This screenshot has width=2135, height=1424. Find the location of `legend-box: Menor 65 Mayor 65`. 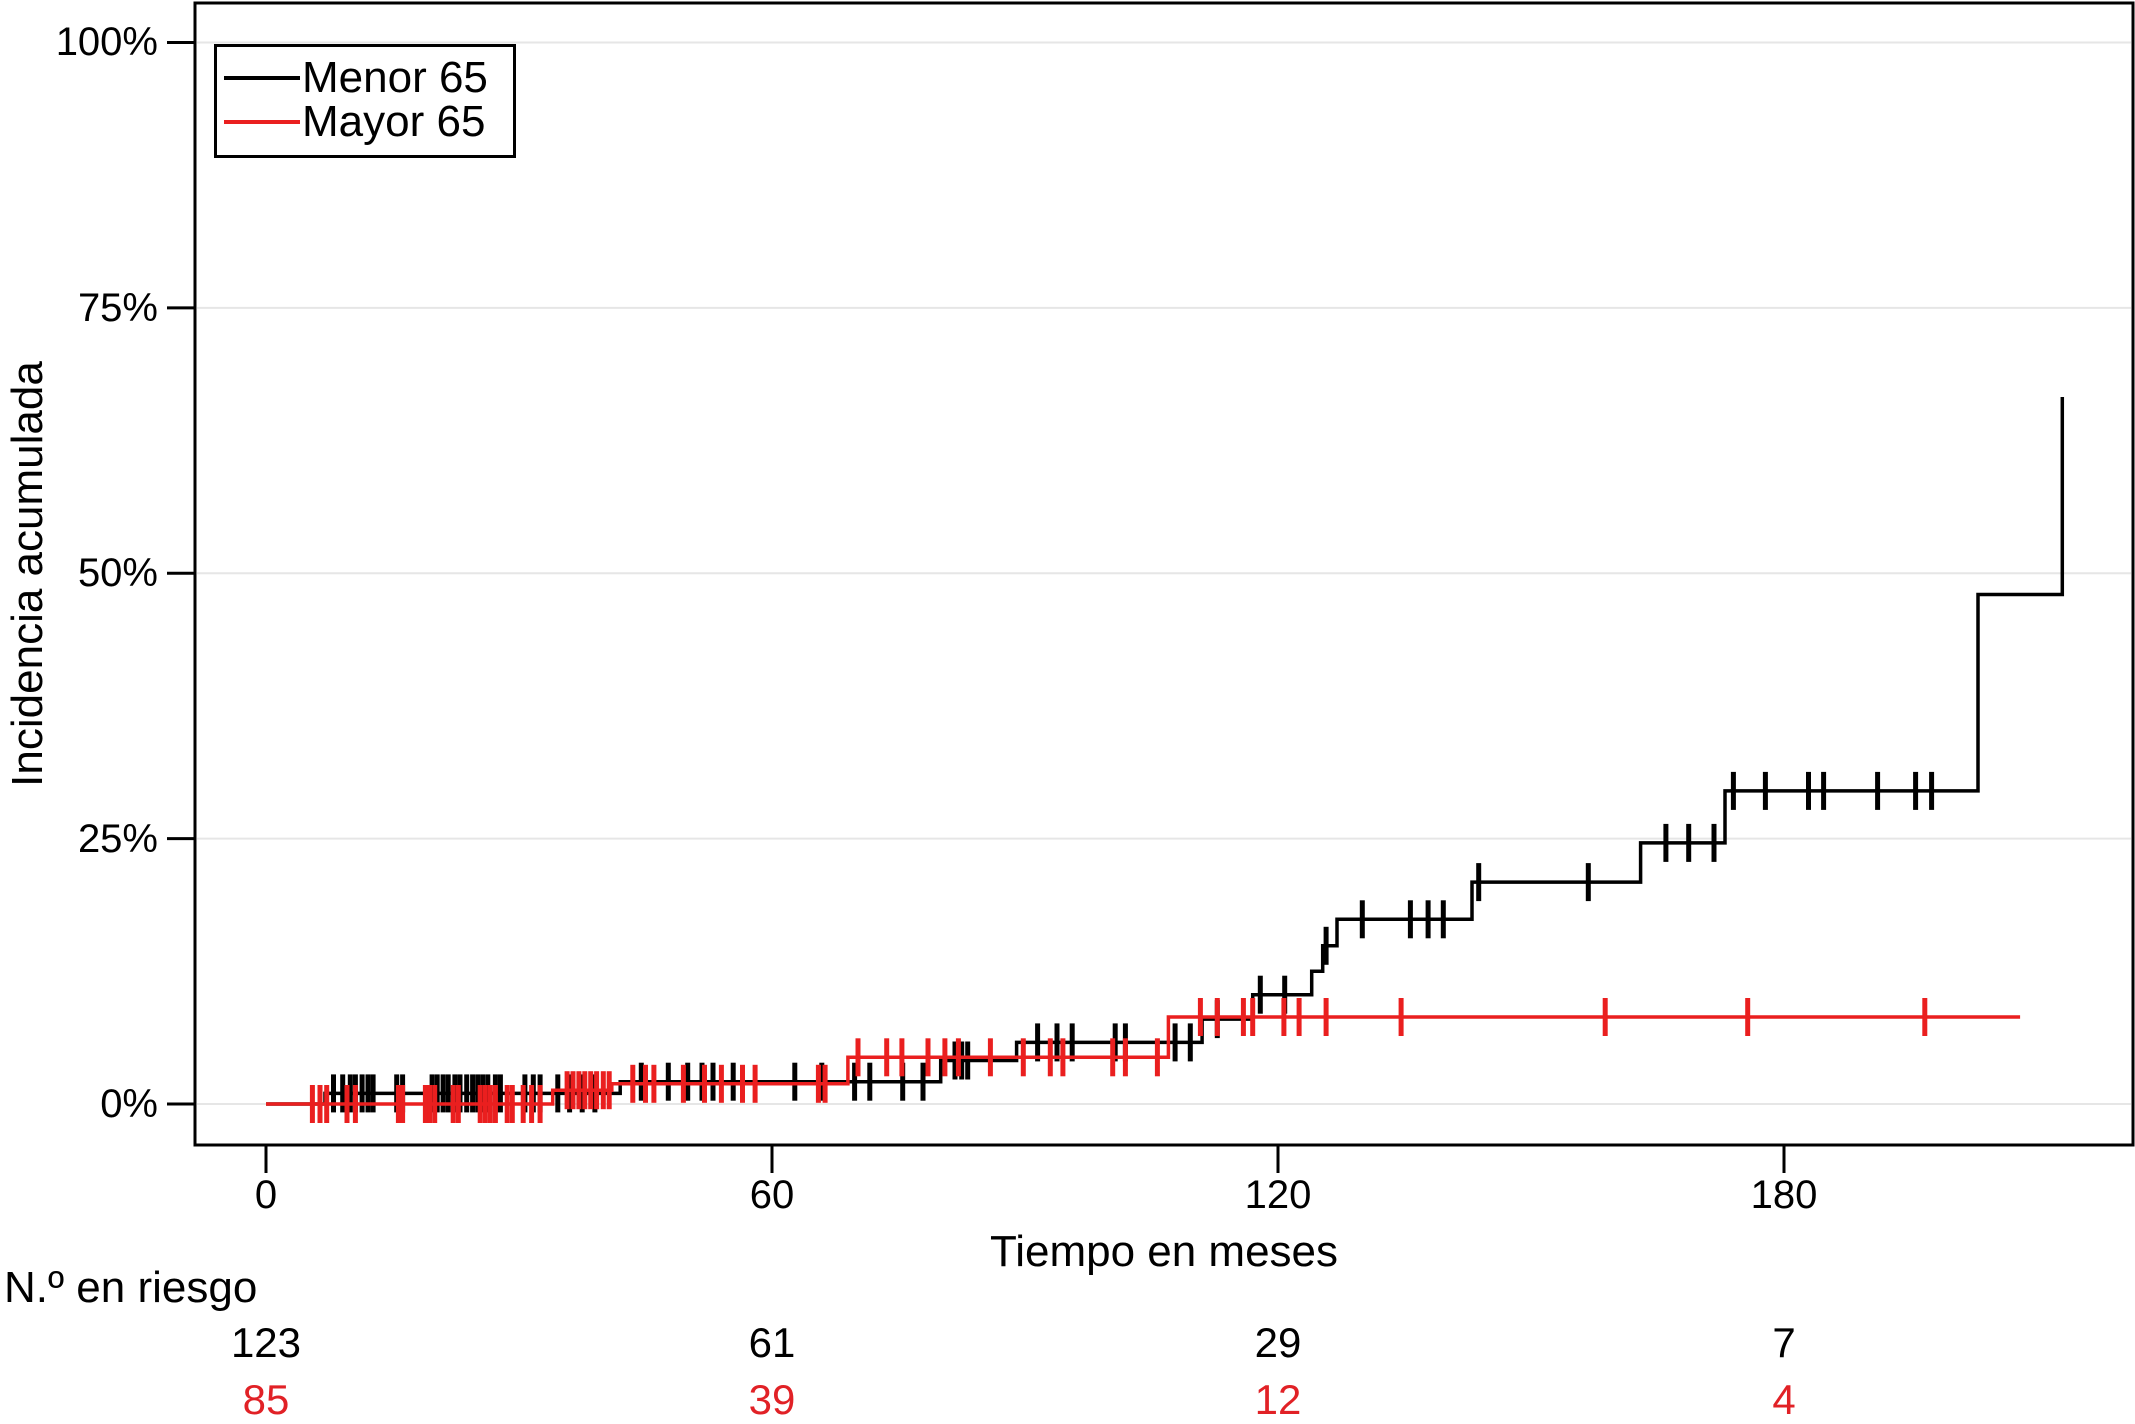

legend-box: Menor 65 Mayor 65 is located at coordinates (365, 101).